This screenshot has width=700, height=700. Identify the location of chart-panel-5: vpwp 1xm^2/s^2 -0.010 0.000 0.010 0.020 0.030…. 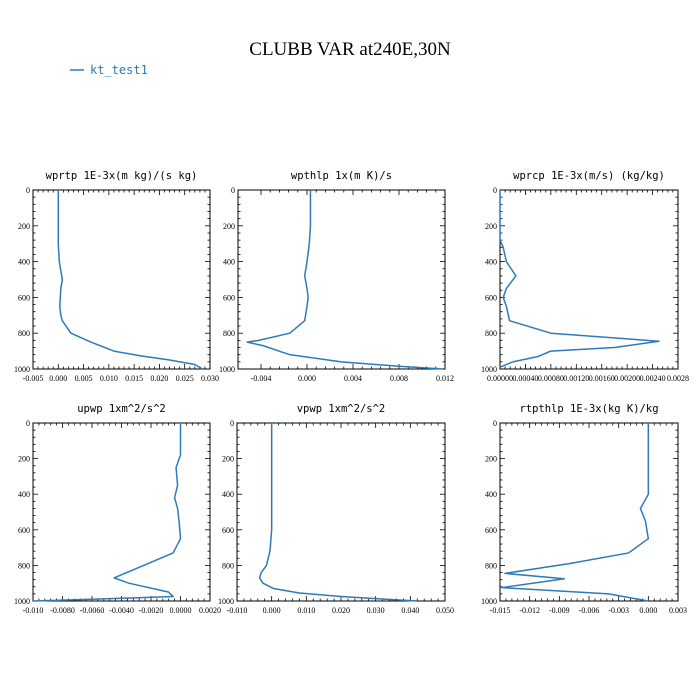
(336, 509).